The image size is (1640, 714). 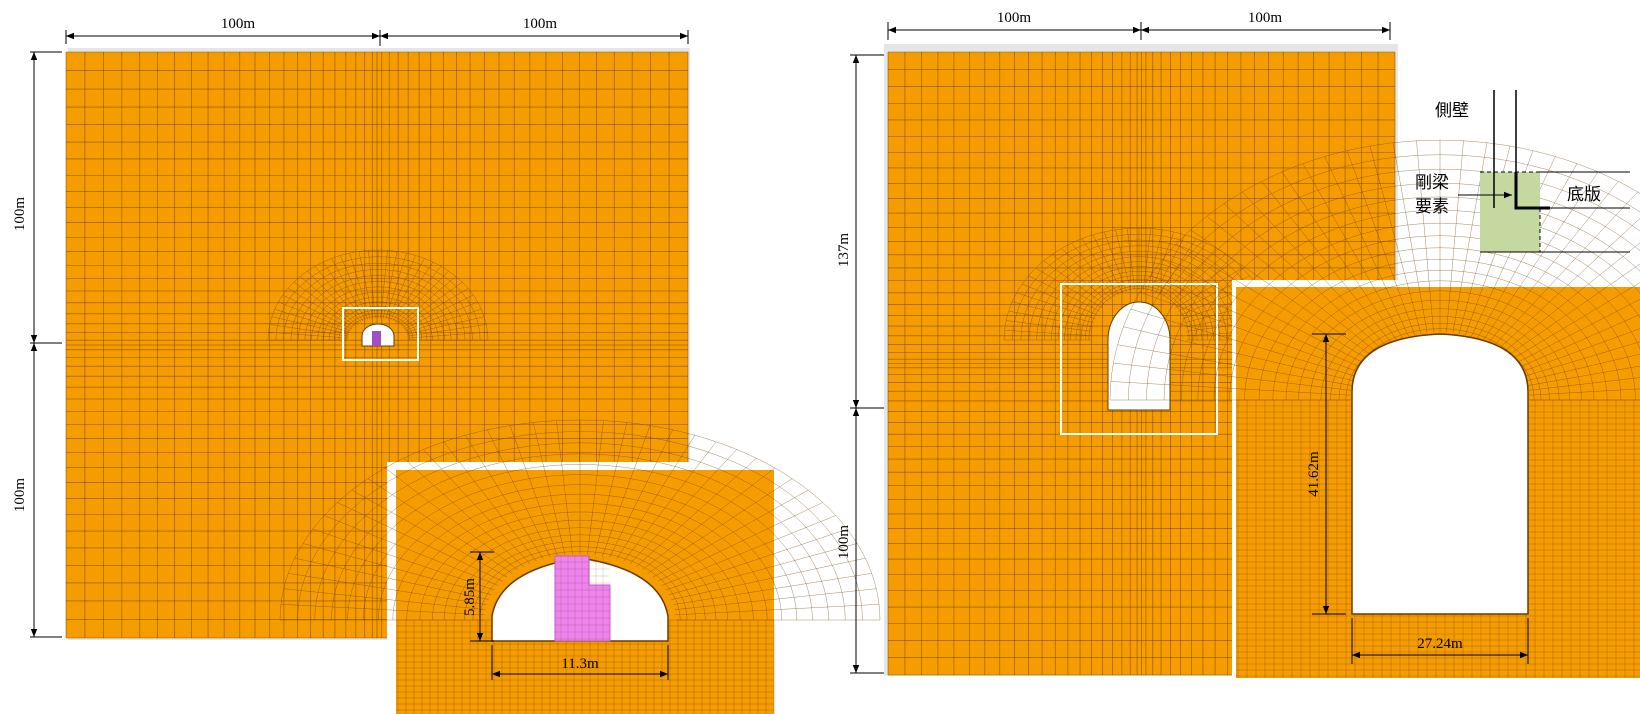 I want to click on left-top-dim-left: 100m, so click(x=238, y=24).